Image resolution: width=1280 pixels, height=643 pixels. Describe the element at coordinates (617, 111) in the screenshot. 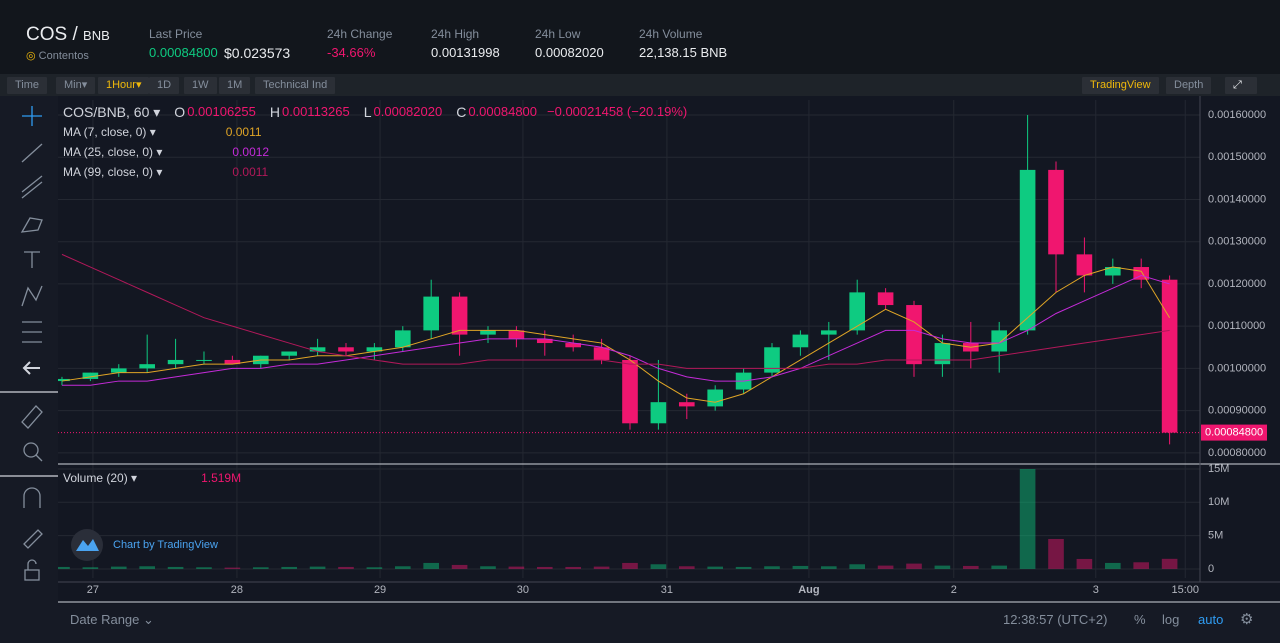

I see `legend-part: −0.00021458 (−20.19%)` at that location.